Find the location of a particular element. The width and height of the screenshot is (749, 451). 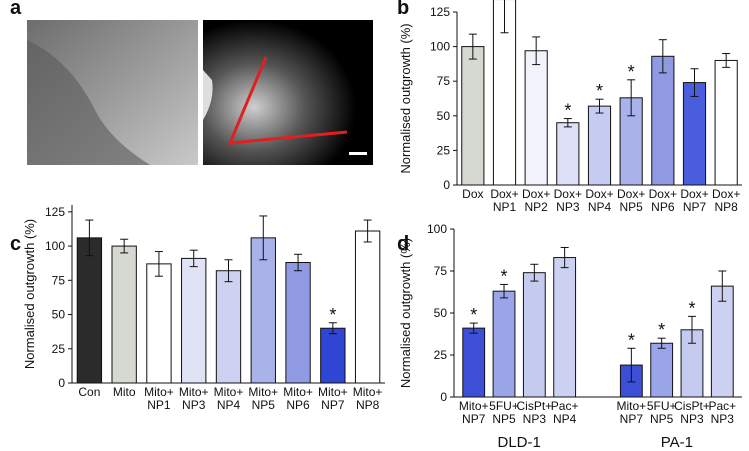

x-tick-label: Con is located at coordinates (89, 392).